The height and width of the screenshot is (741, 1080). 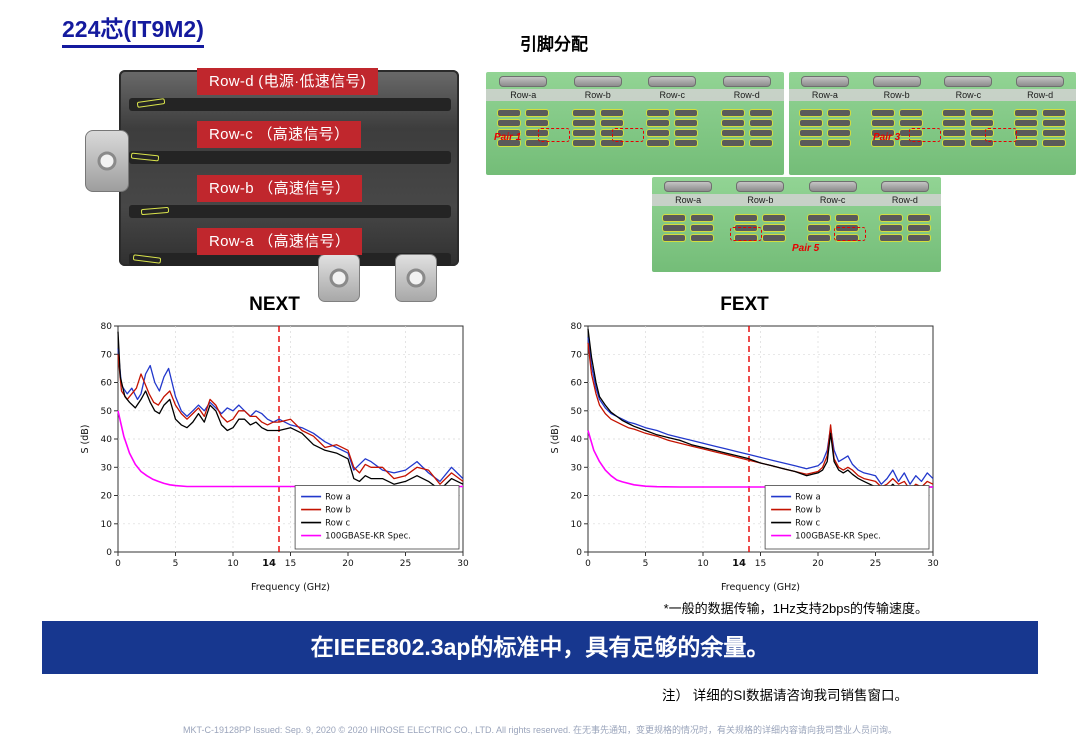 What do you see at coordinates (739, 563) in the screenshot?
I see `svg-text: 14` at bounding box center [739, 563].